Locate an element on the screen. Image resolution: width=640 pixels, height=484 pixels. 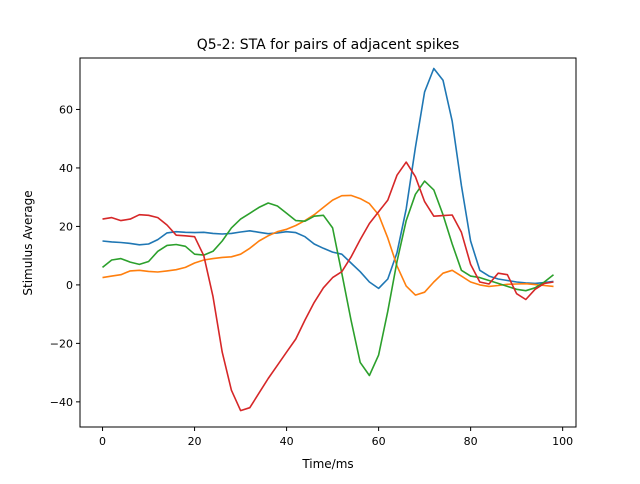
x-tick-label: 20 is located at coordinates (195, 441).